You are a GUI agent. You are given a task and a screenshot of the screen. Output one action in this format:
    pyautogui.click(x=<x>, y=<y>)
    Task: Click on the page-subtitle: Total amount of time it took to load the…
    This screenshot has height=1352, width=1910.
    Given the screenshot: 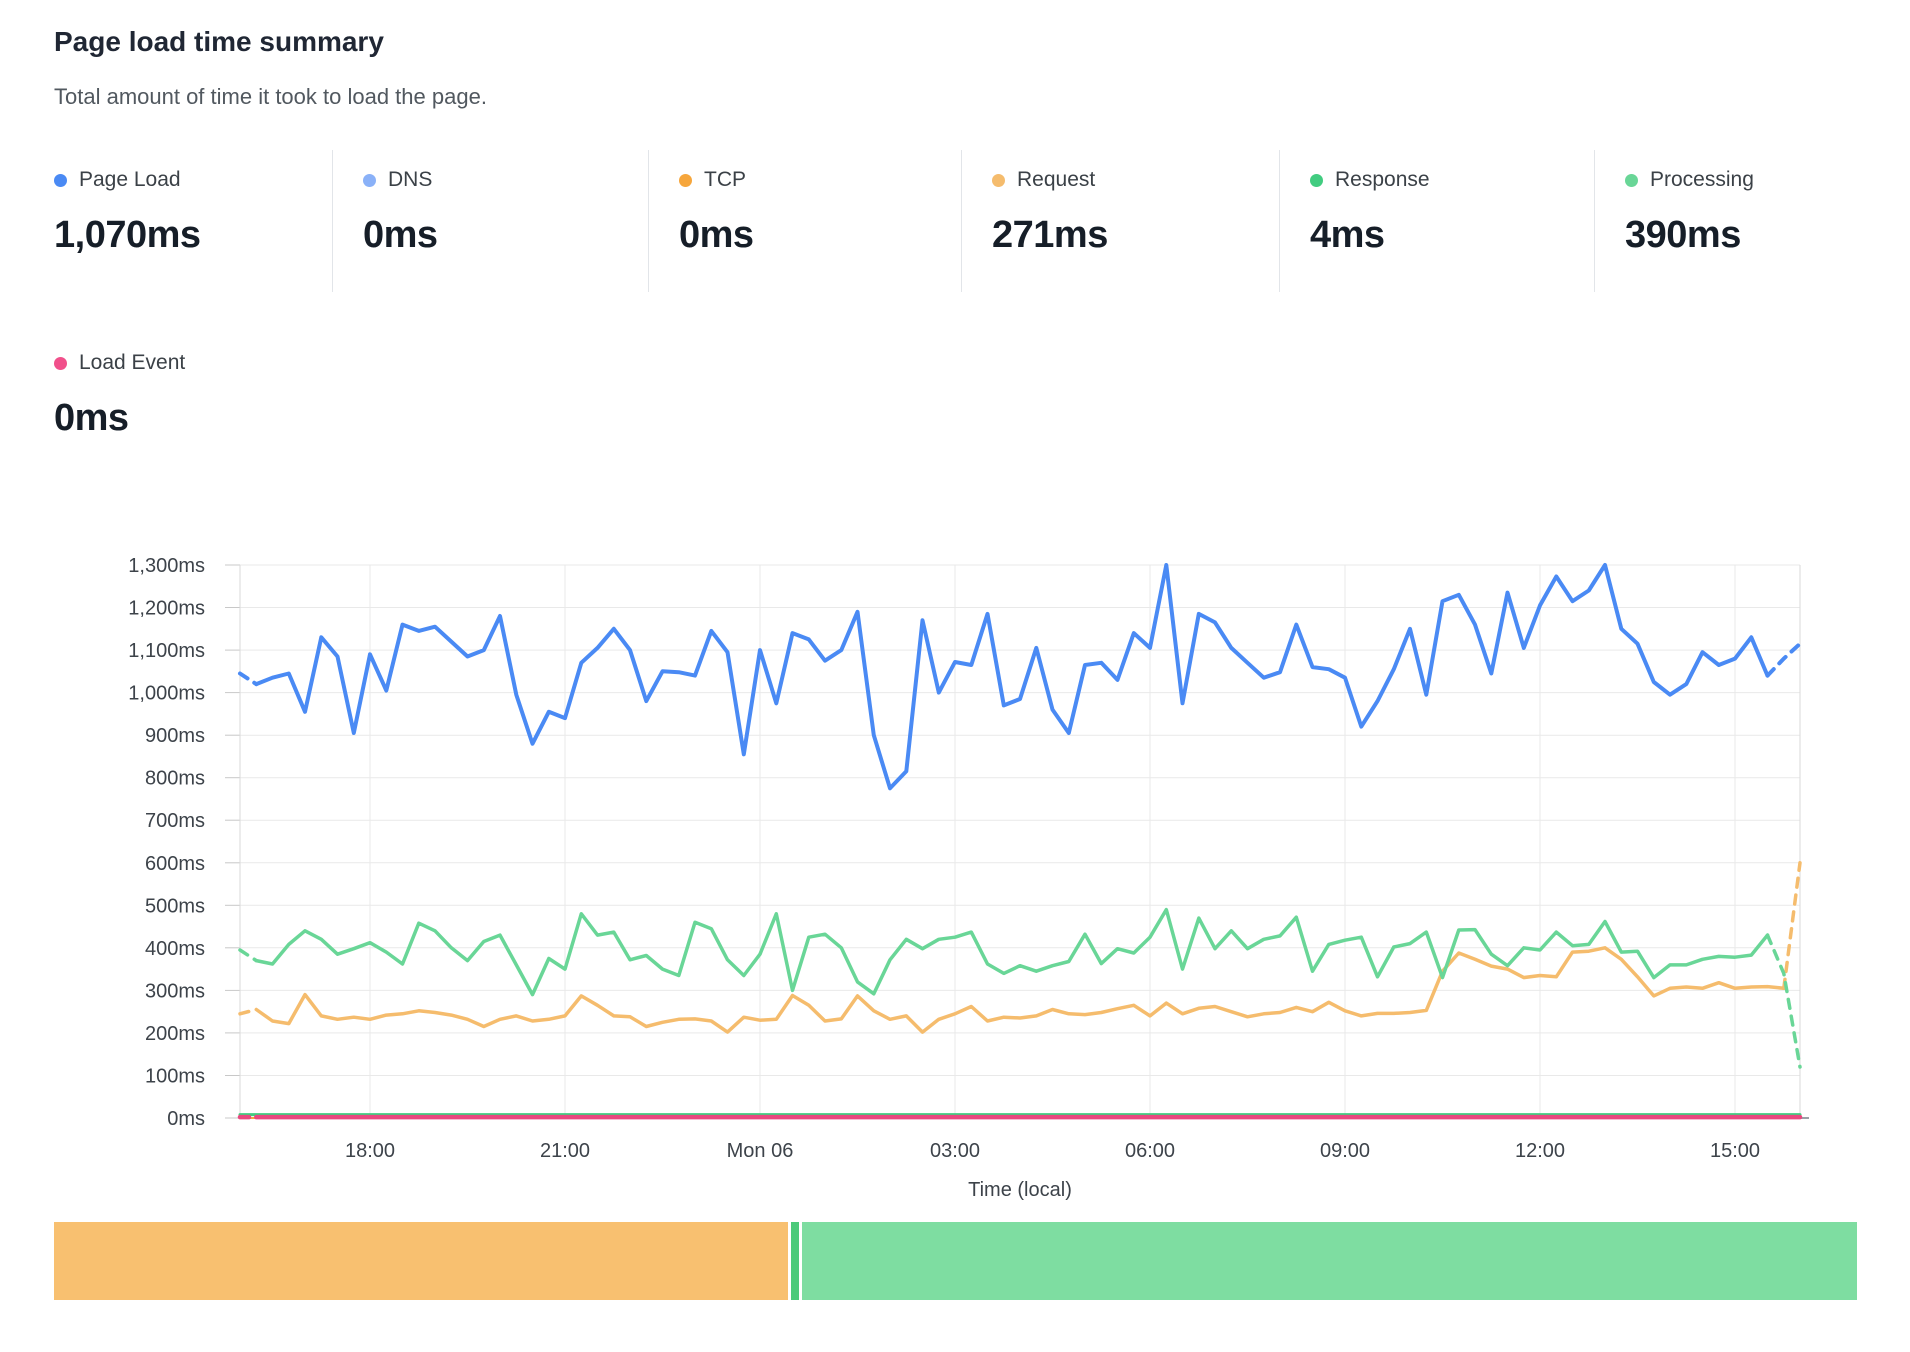 What is the action you would take?
    pyautogui.click(x=270, y=96)
    